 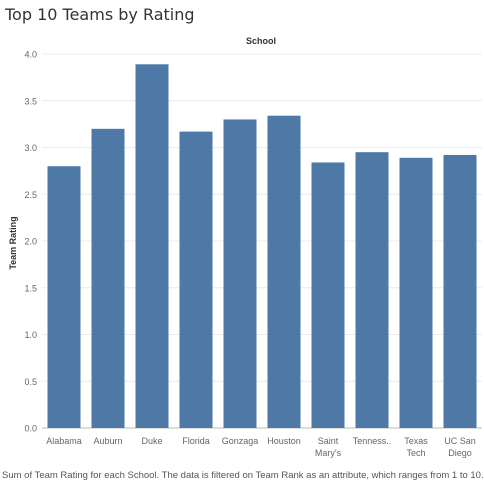 What do you see at coordinates (30, 335) in the screenshot?
I see `y-tick-label: 1.0` at bounding box center [30, 335].